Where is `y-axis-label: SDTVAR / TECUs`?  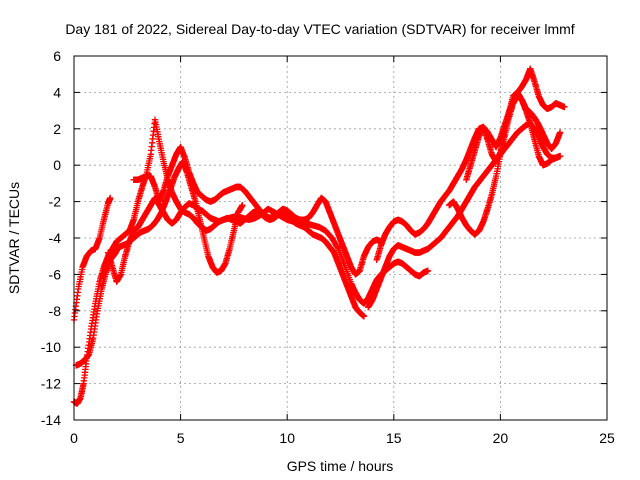 y-axis-label: SDTVAR / TECUs is located at coordinates (14, 238).